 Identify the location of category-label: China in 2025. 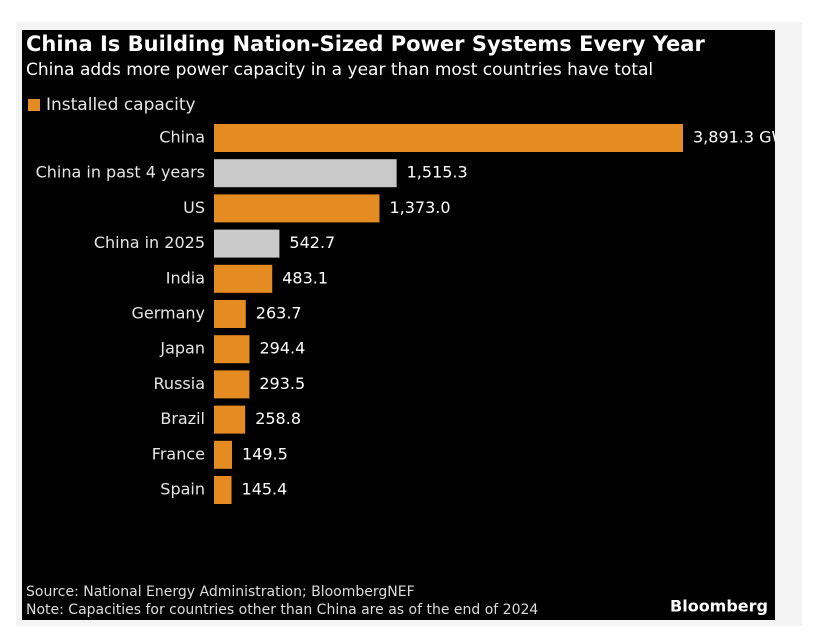
(149, 242).